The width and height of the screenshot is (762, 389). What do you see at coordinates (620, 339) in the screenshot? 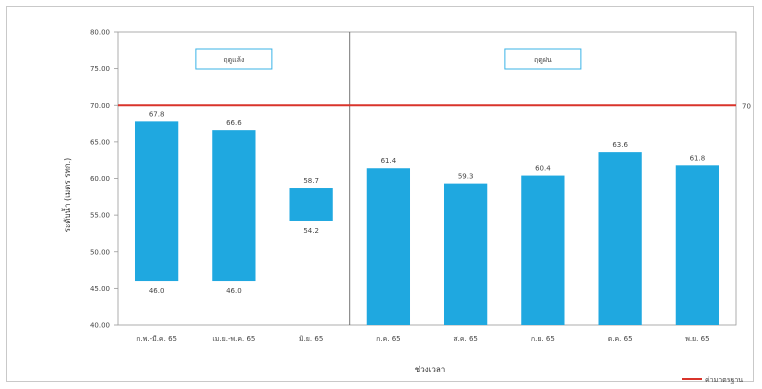
I see `x-category-label: ต.ค. 65` at bounding box center [620, 339].